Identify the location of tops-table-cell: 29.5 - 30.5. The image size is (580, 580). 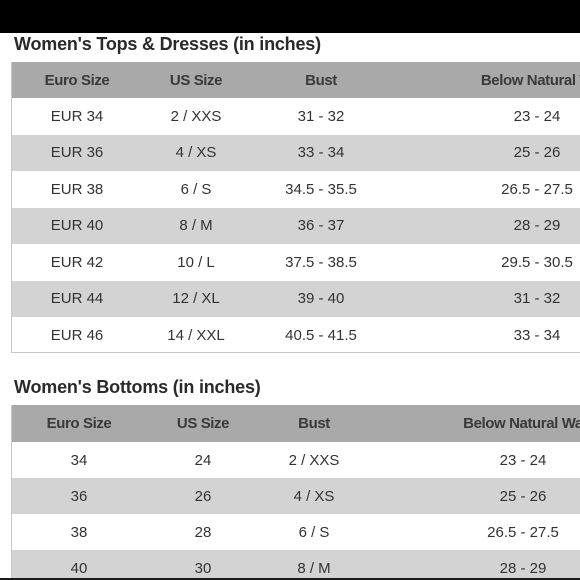
(537, 262).